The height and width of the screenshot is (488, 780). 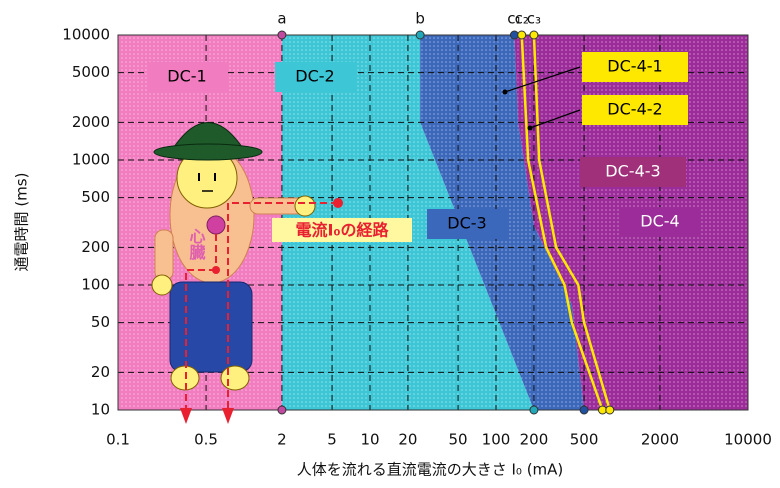 What do you see at coordinates (206, 440) in the screenshot?
I see `x-tick-label: 0.5` at bounding box center [206, 440].